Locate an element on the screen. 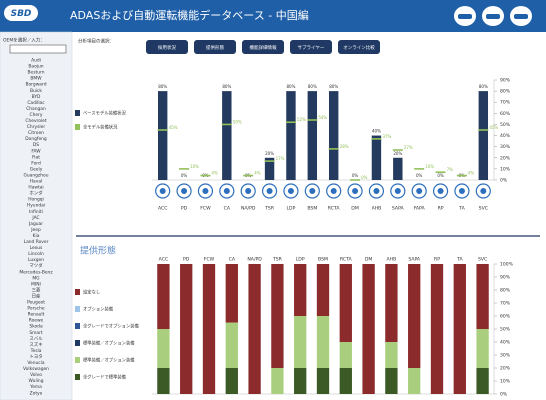 The width and height of the screenshot is (546, 400). oem-item: BMW is located at coordinates (36, 79).